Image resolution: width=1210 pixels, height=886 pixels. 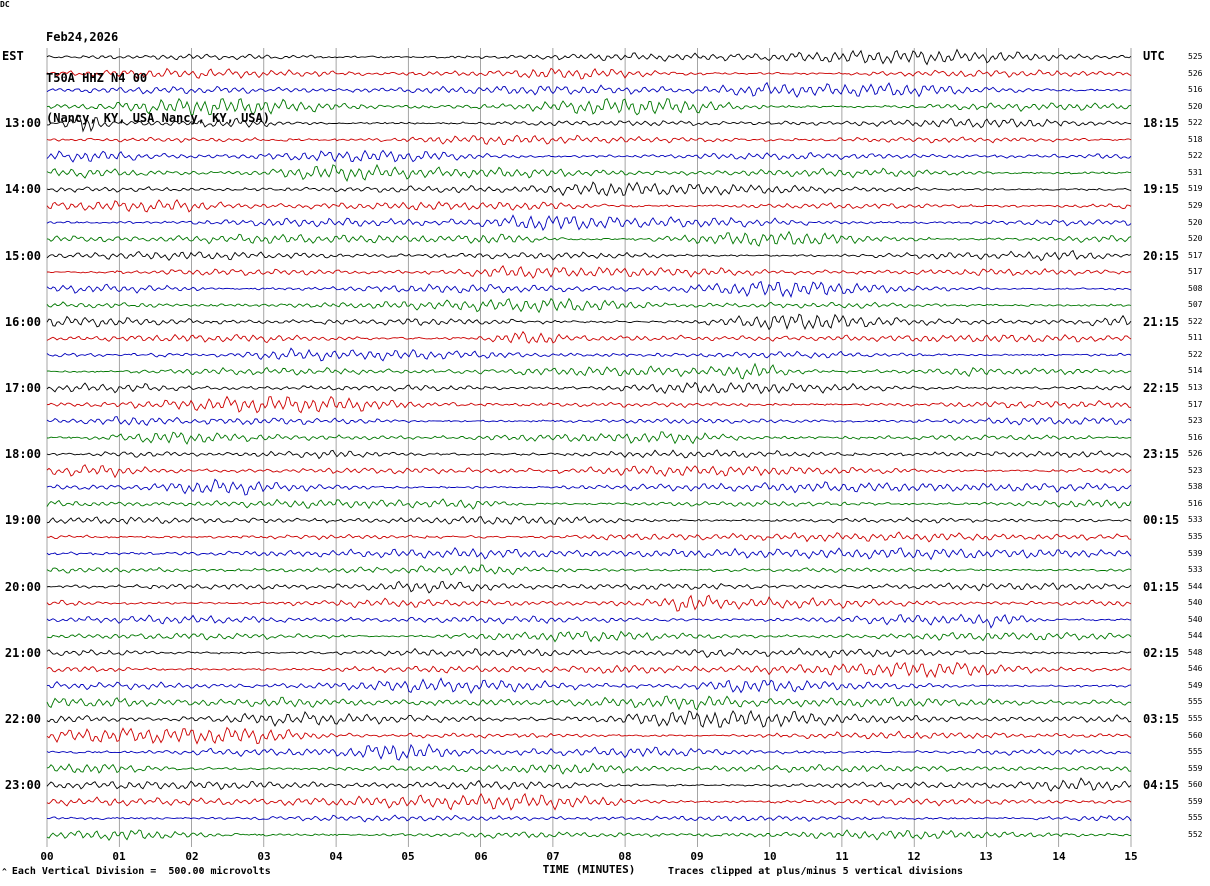 What do you see at coordinates (1195, 56) in the screenshot?
I see `dc-value: 525` at bounding box center [1195, 56].